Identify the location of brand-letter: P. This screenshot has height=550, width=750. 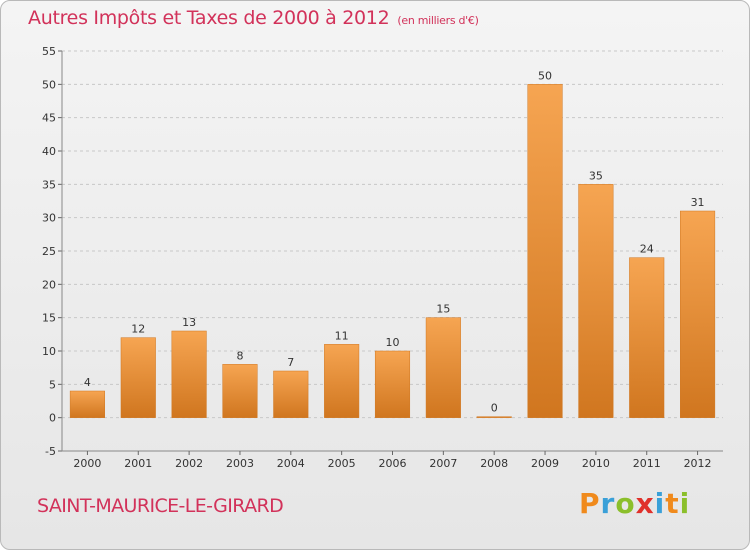
(590, 503).